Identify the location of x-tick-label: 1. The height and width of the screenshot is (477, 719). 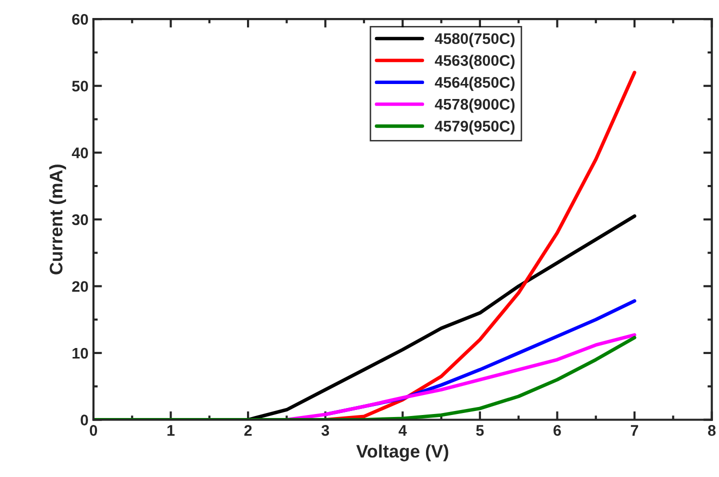
(171, 430).